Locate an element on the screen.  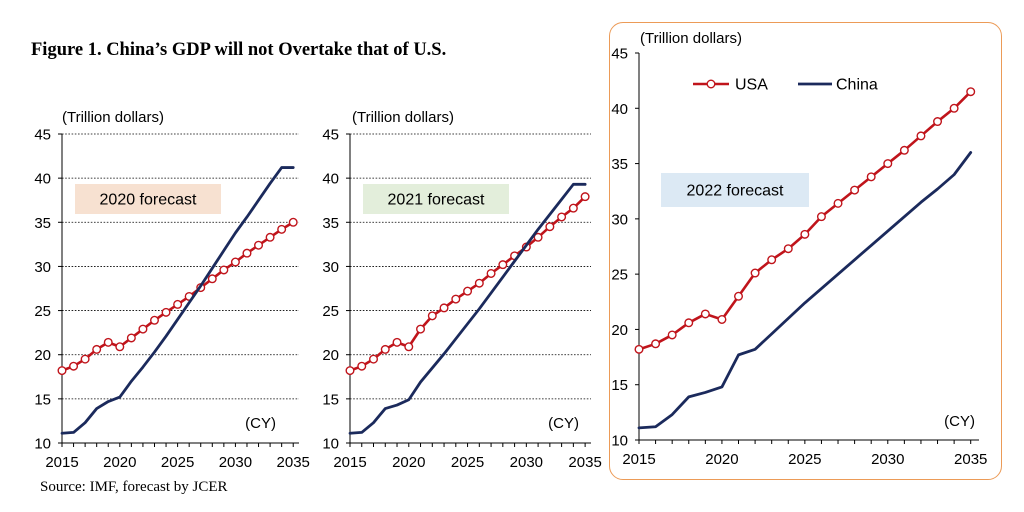
figure-source: Source: IMF, forecast by JCER is located at coordinates (134, 487).